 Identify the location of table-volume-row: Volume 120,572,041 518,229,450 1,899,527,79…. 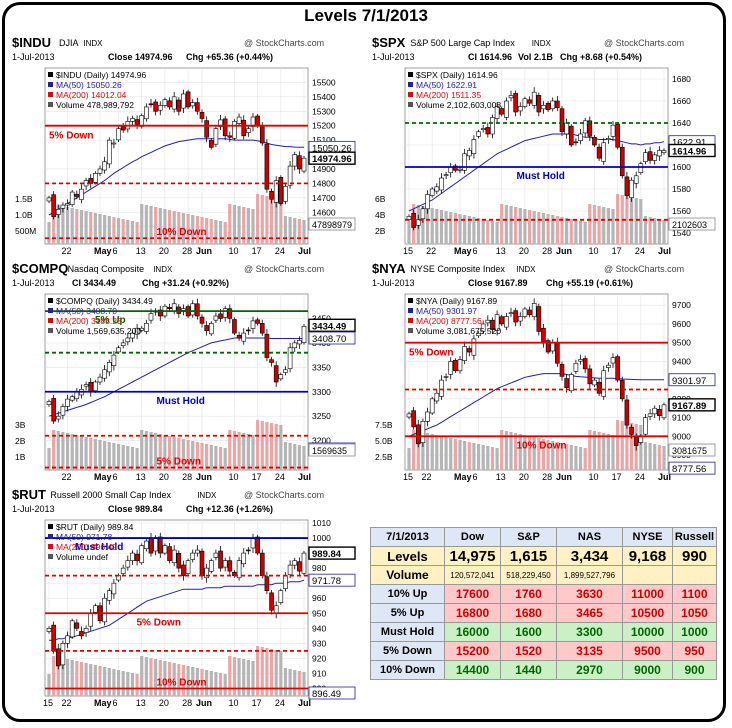
(543, 575).